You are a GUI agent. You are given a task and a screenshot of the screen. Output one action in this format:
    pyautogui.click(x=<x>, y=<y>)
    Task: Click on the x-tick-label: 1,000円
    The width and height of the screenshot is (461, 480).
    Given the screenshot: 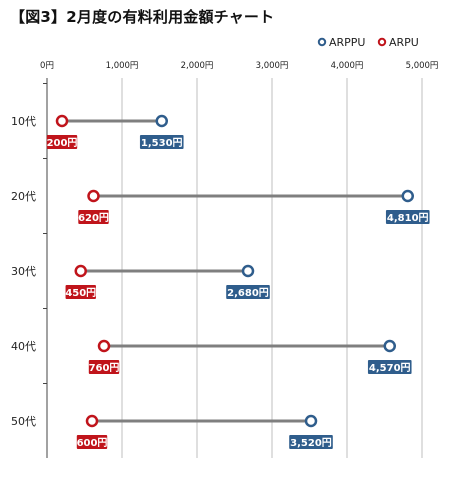 What is the action you would take?
    pyautogui.click(x=122, y=66)
    